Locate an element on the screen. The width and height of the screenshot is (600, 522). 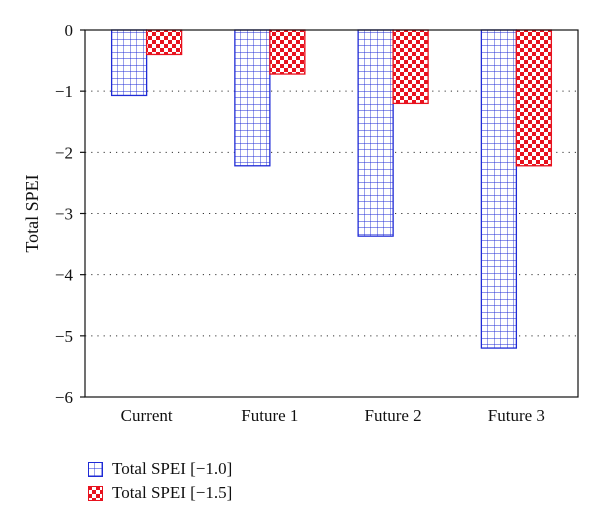
bar-series-2-current is located at coordinates (164, 42).